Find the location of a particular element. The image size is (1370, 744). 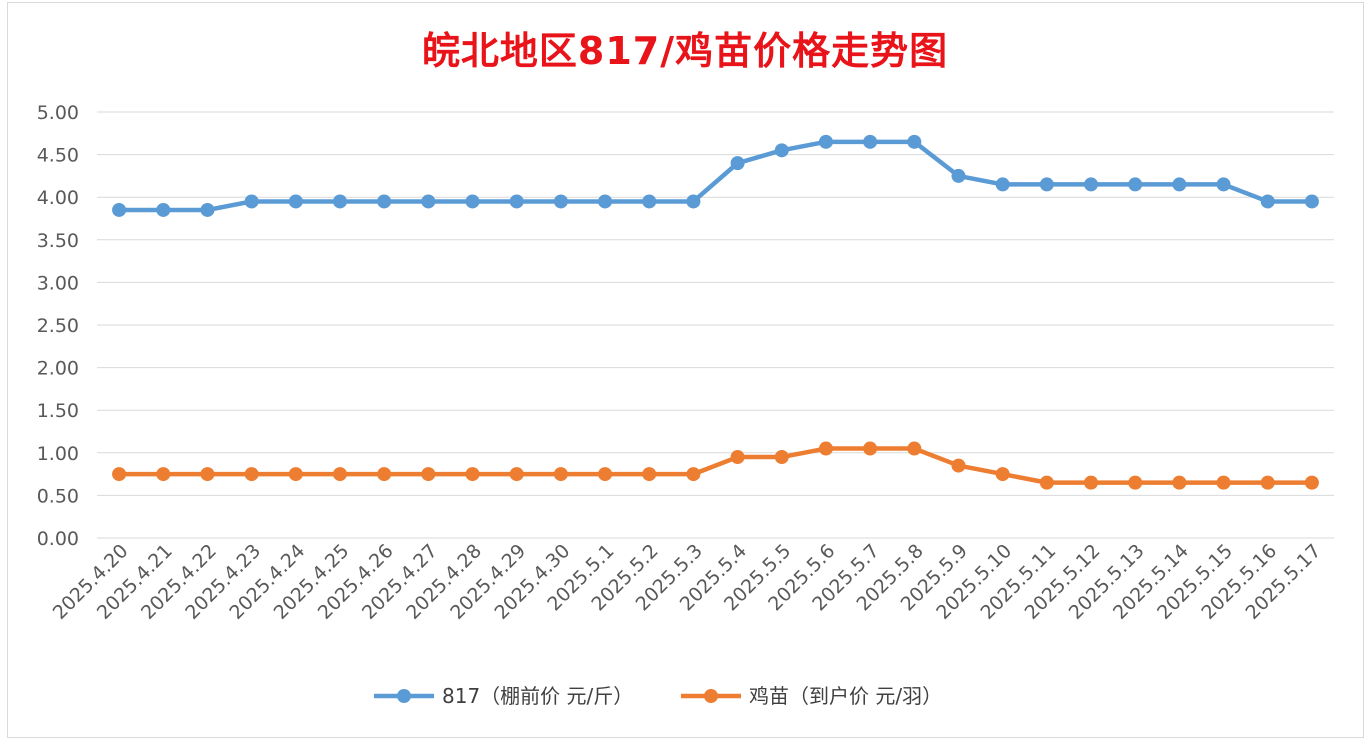

y-tick-label: 5.00 is located at coordinates (58, 113).